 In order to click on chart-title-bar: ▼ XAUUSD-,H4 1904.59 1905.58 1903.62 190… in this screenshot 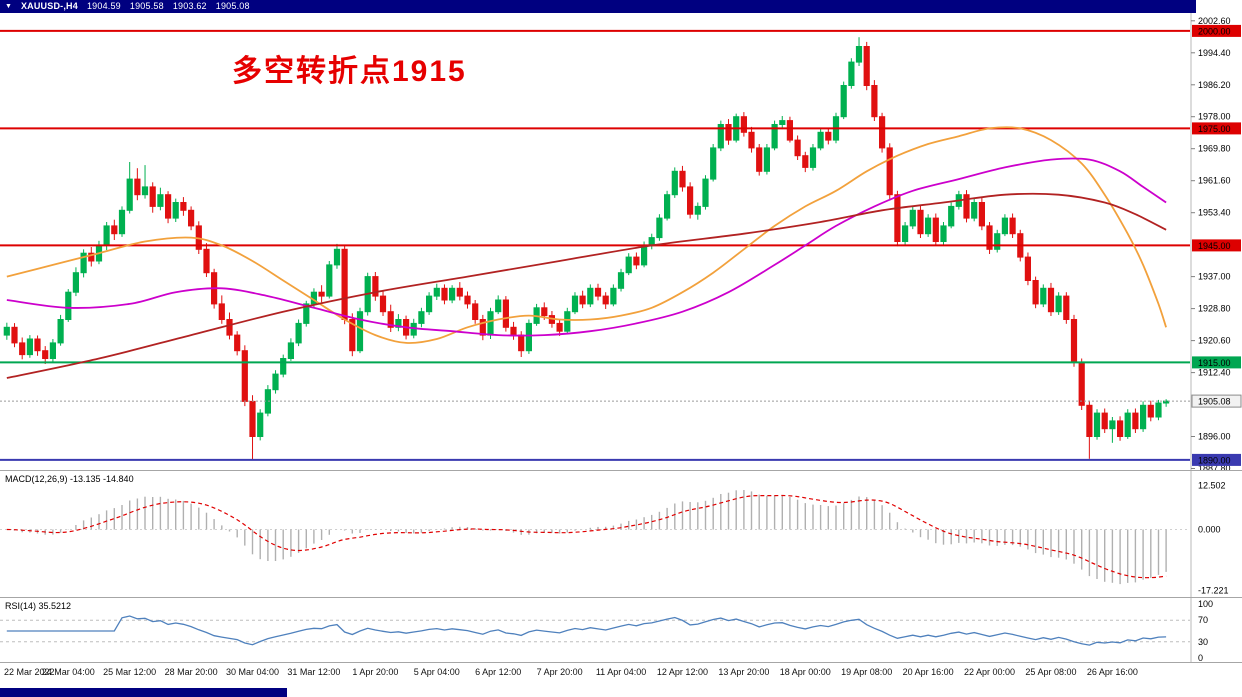, I will do `click(598, 6)`.